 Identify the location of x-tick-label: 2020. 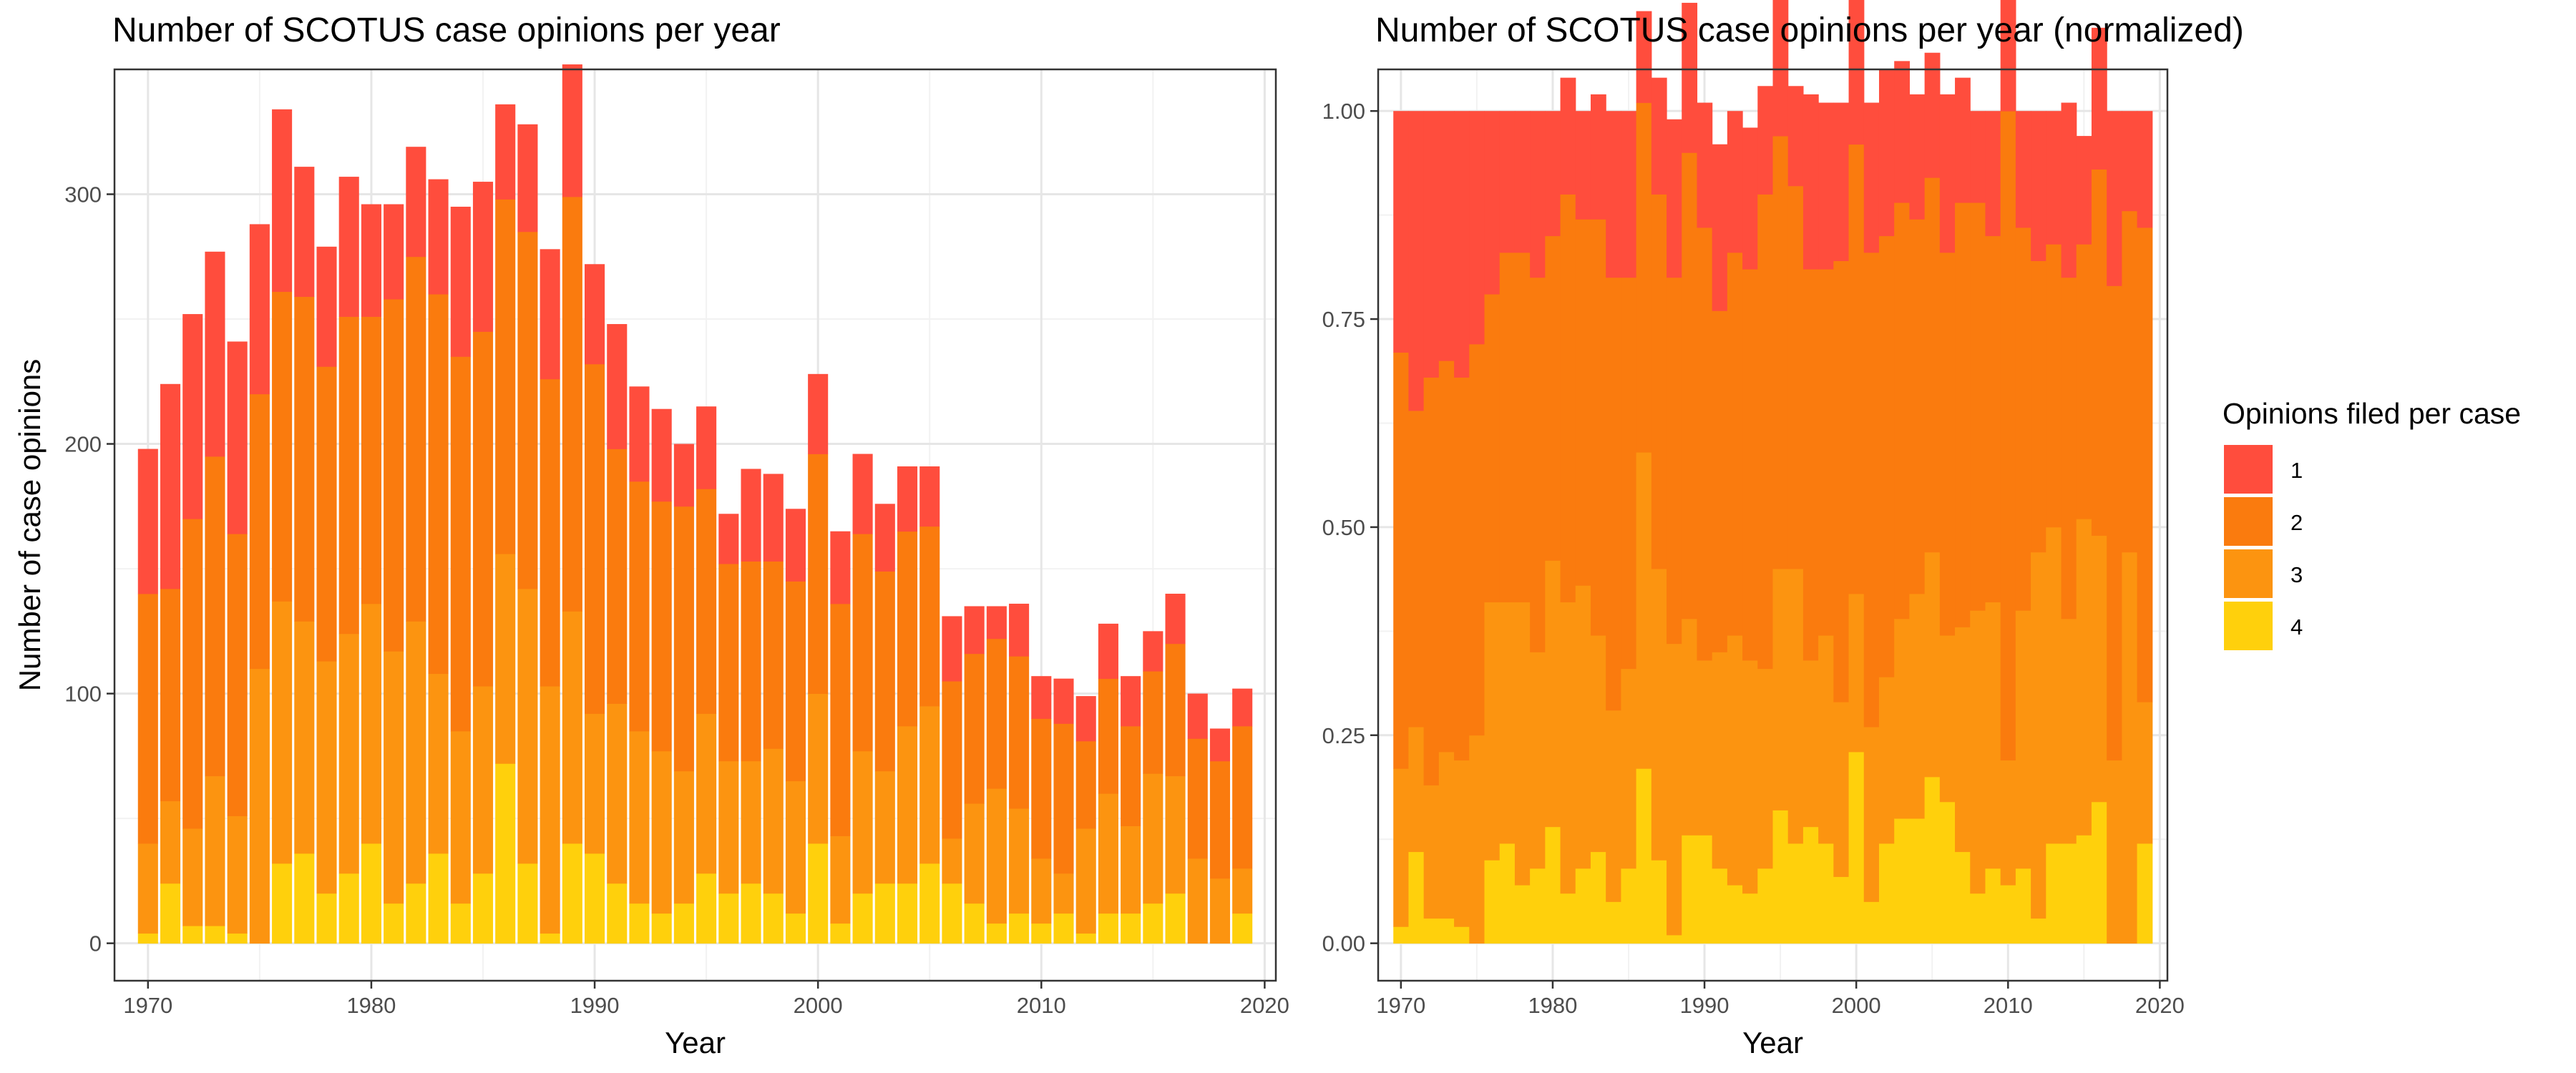
(2160, 1005).